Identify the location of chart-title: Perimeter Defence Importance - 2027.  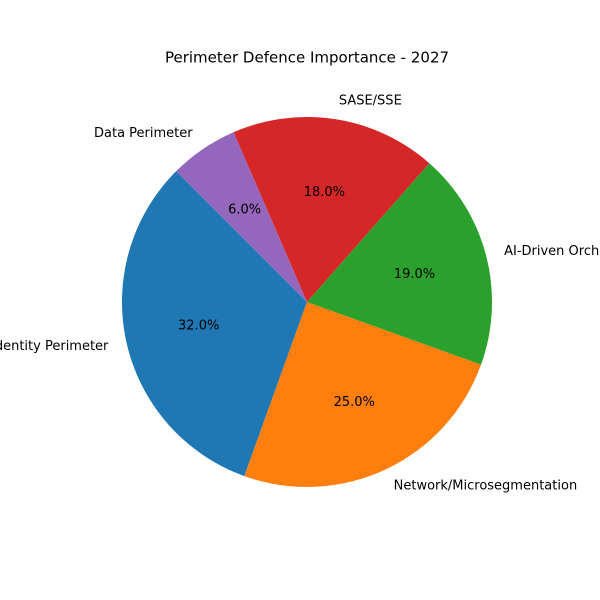
(307, 58).